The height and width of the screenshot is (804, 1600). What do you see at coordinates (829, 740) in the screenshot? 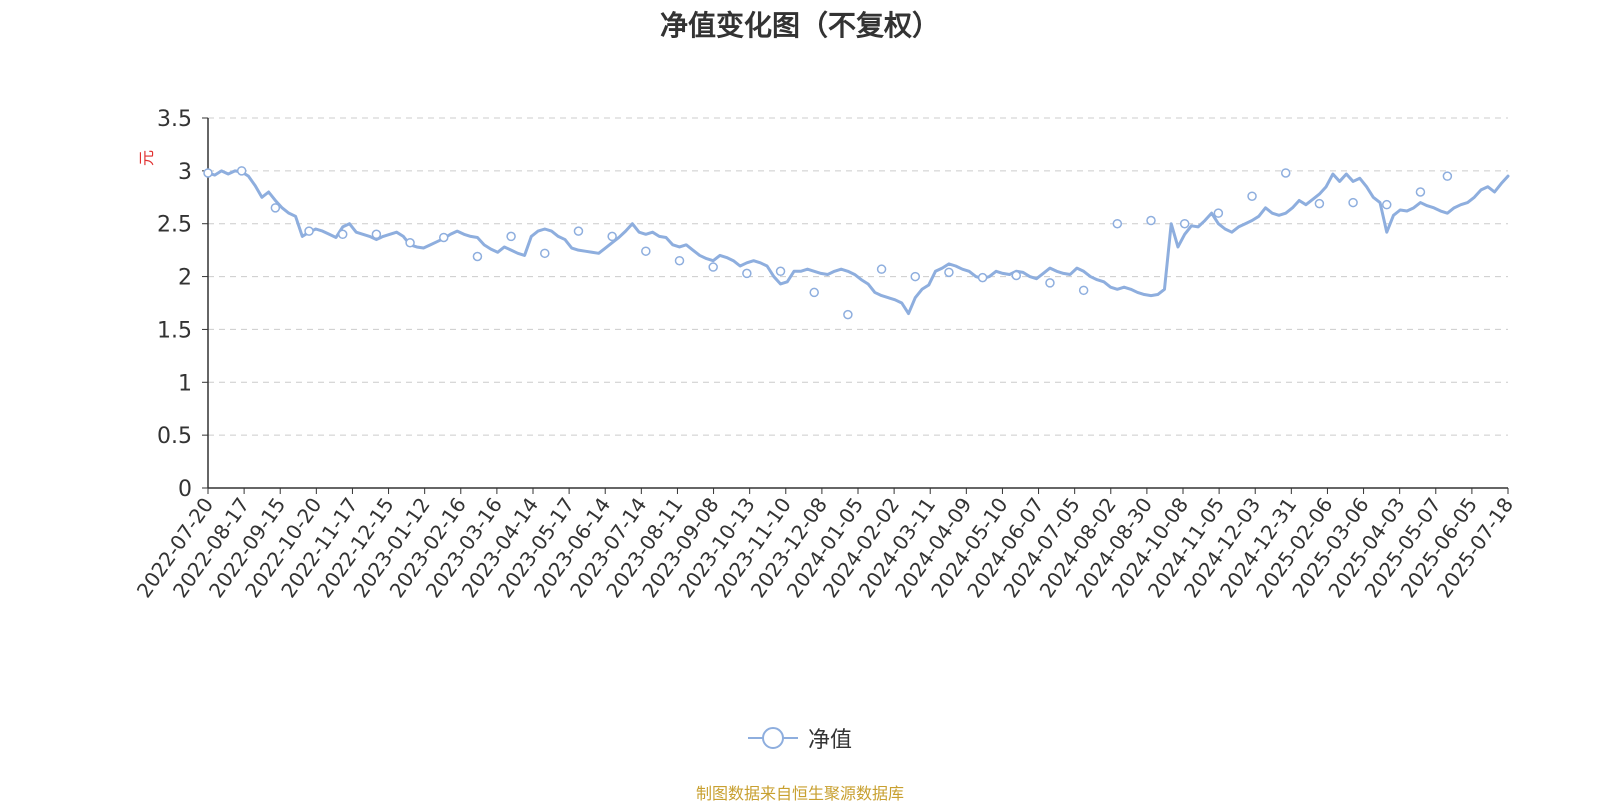
I see `legend-label: 净值` at bounding box center [829, 740].